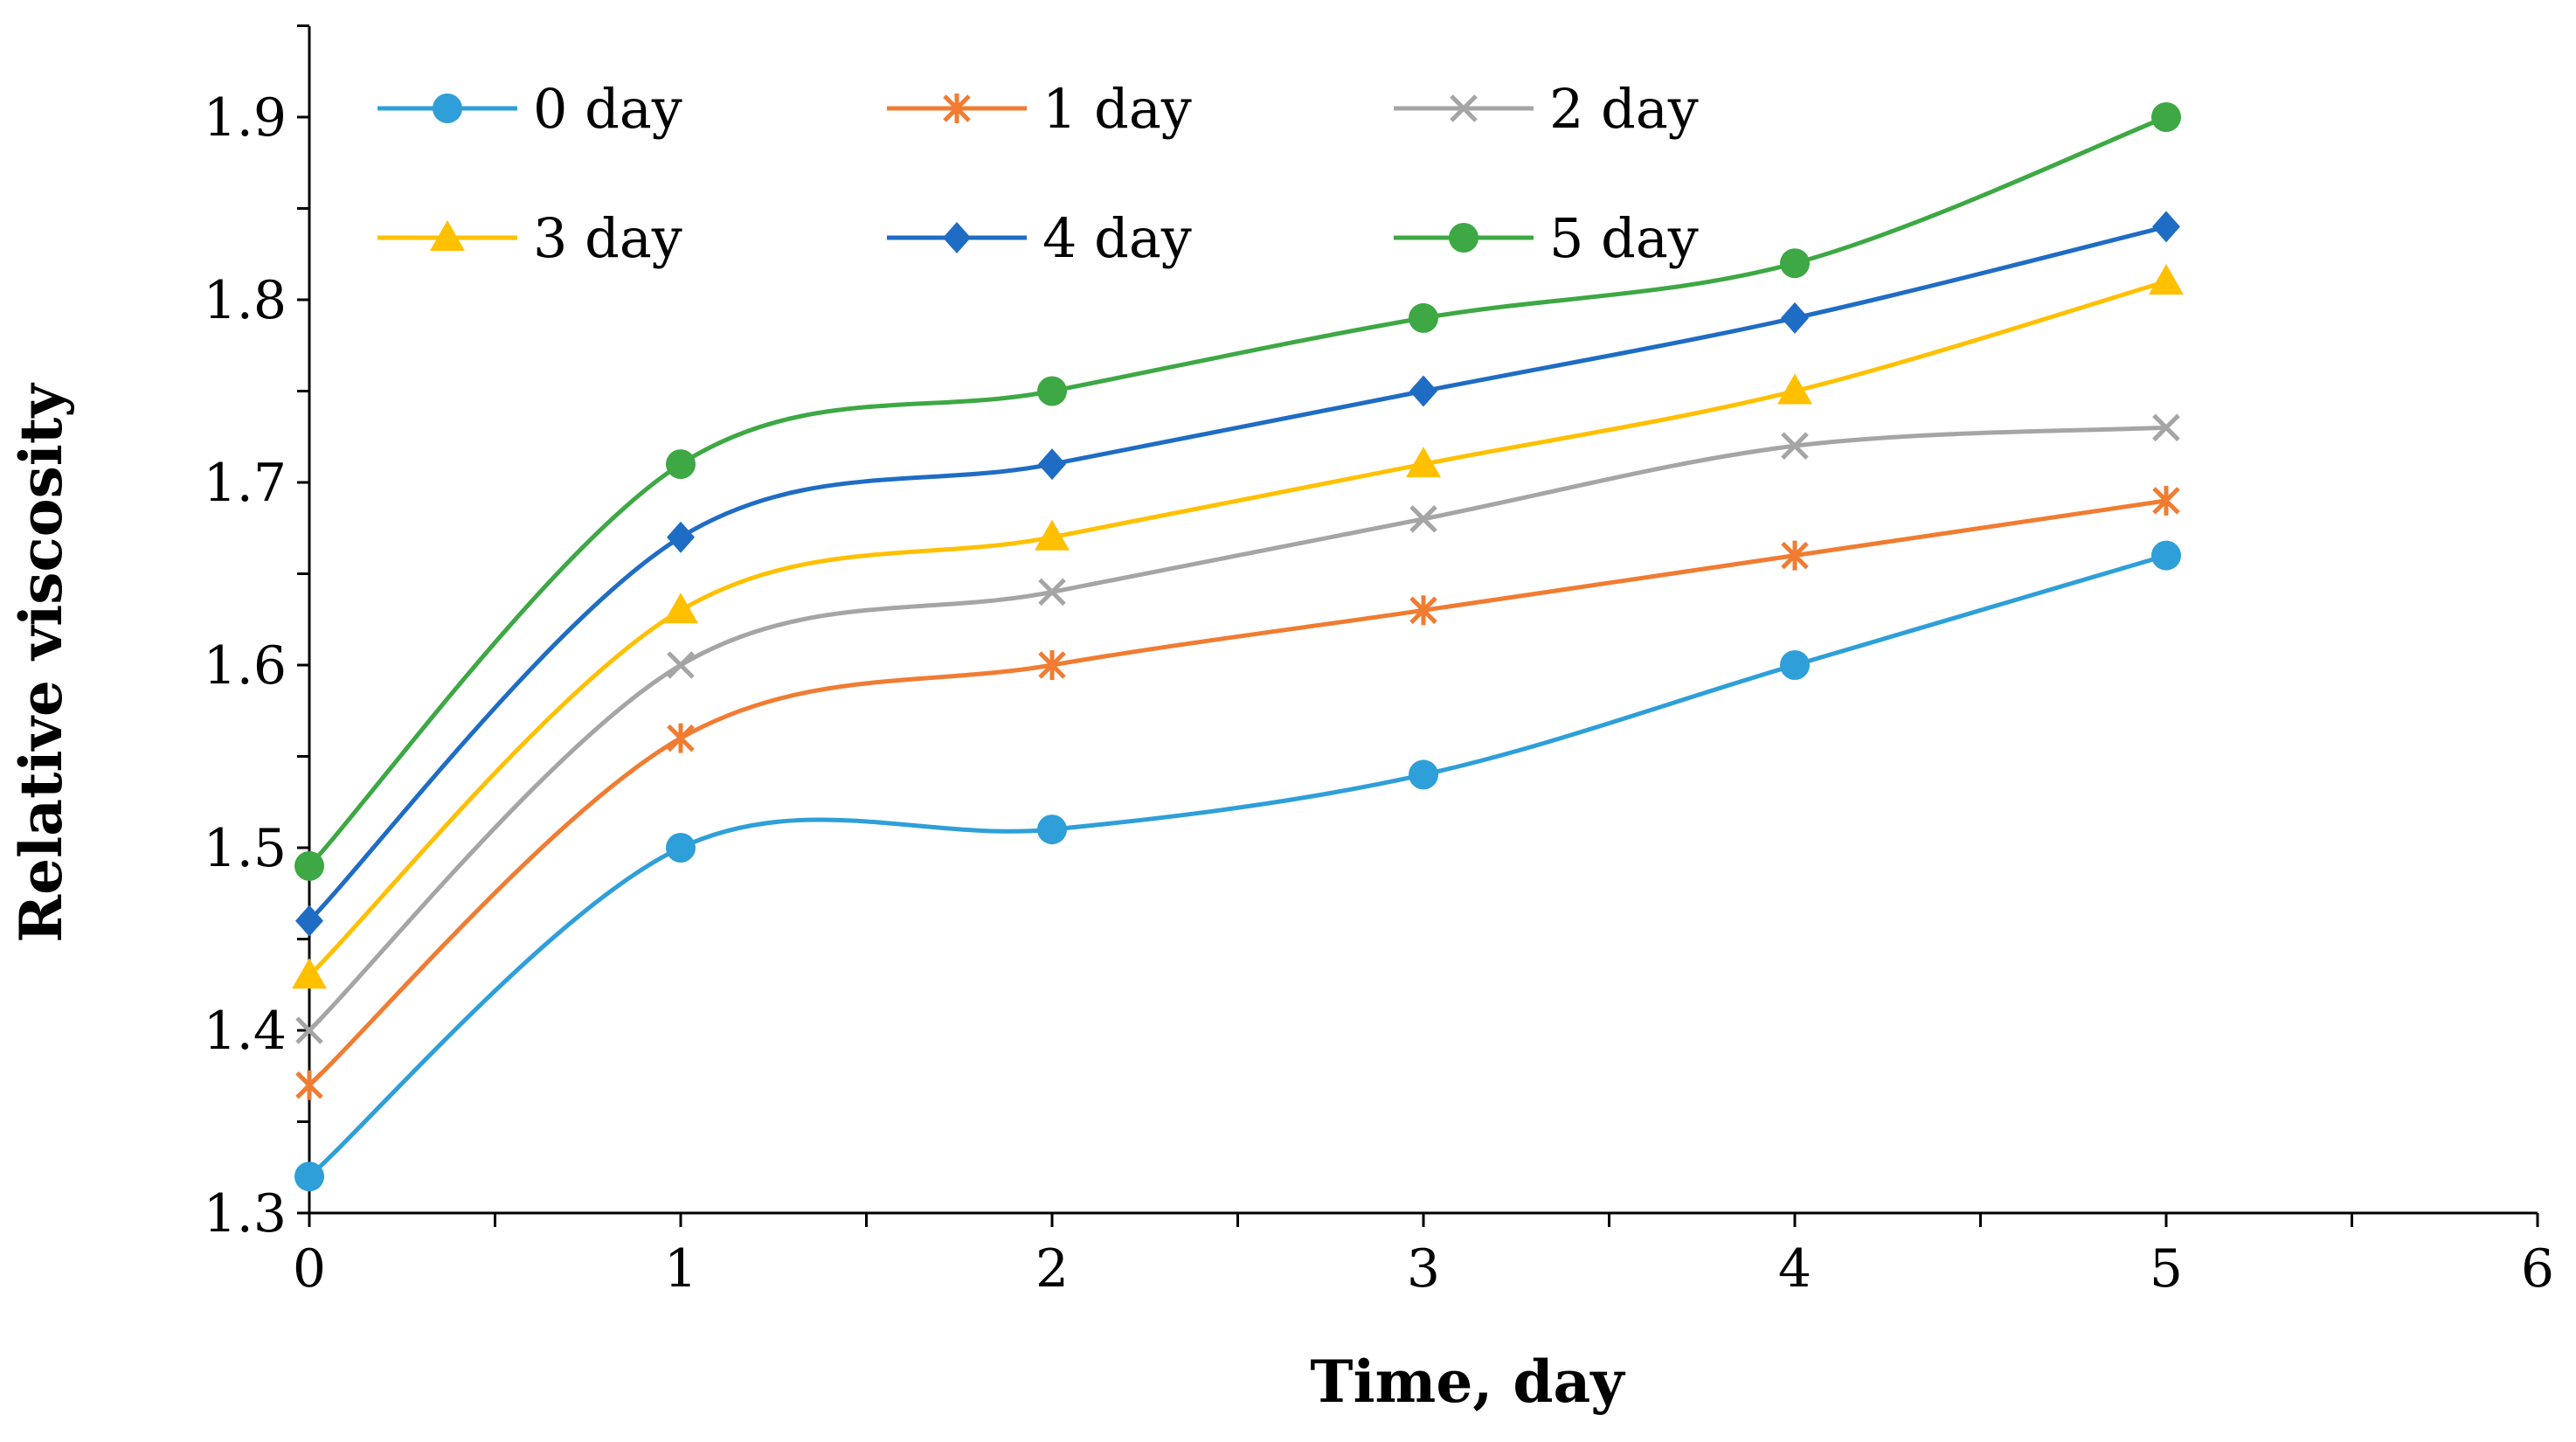 The image size is (2576, 1442). Describe the element at coordinates (2537, 1269) in the screenshot. I see `x-tick-label: 6` at that location.